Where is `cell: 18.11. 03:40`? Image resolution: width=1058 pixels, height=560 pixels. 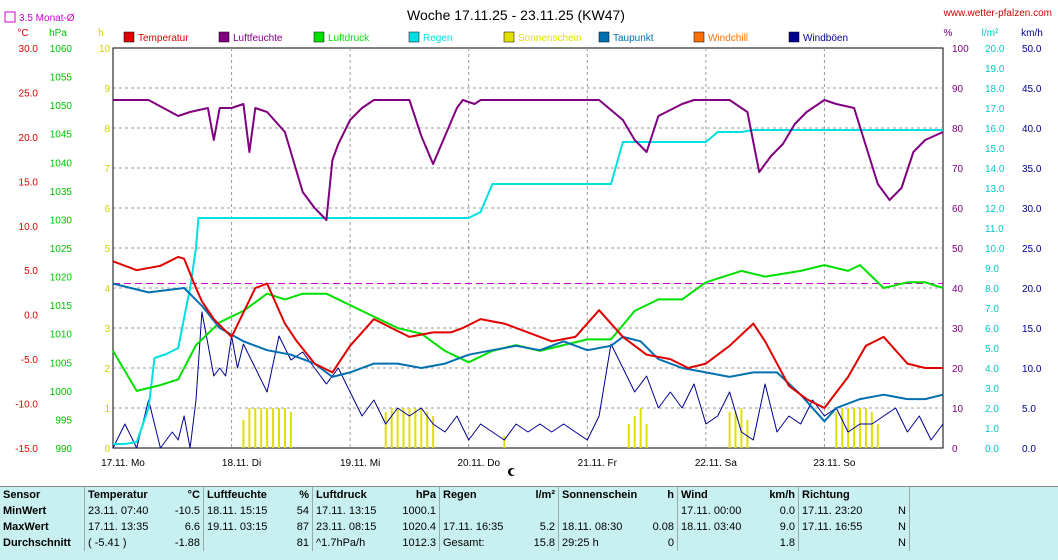 cell: 18.11. 03:40 is located at coordinates (719, 527).